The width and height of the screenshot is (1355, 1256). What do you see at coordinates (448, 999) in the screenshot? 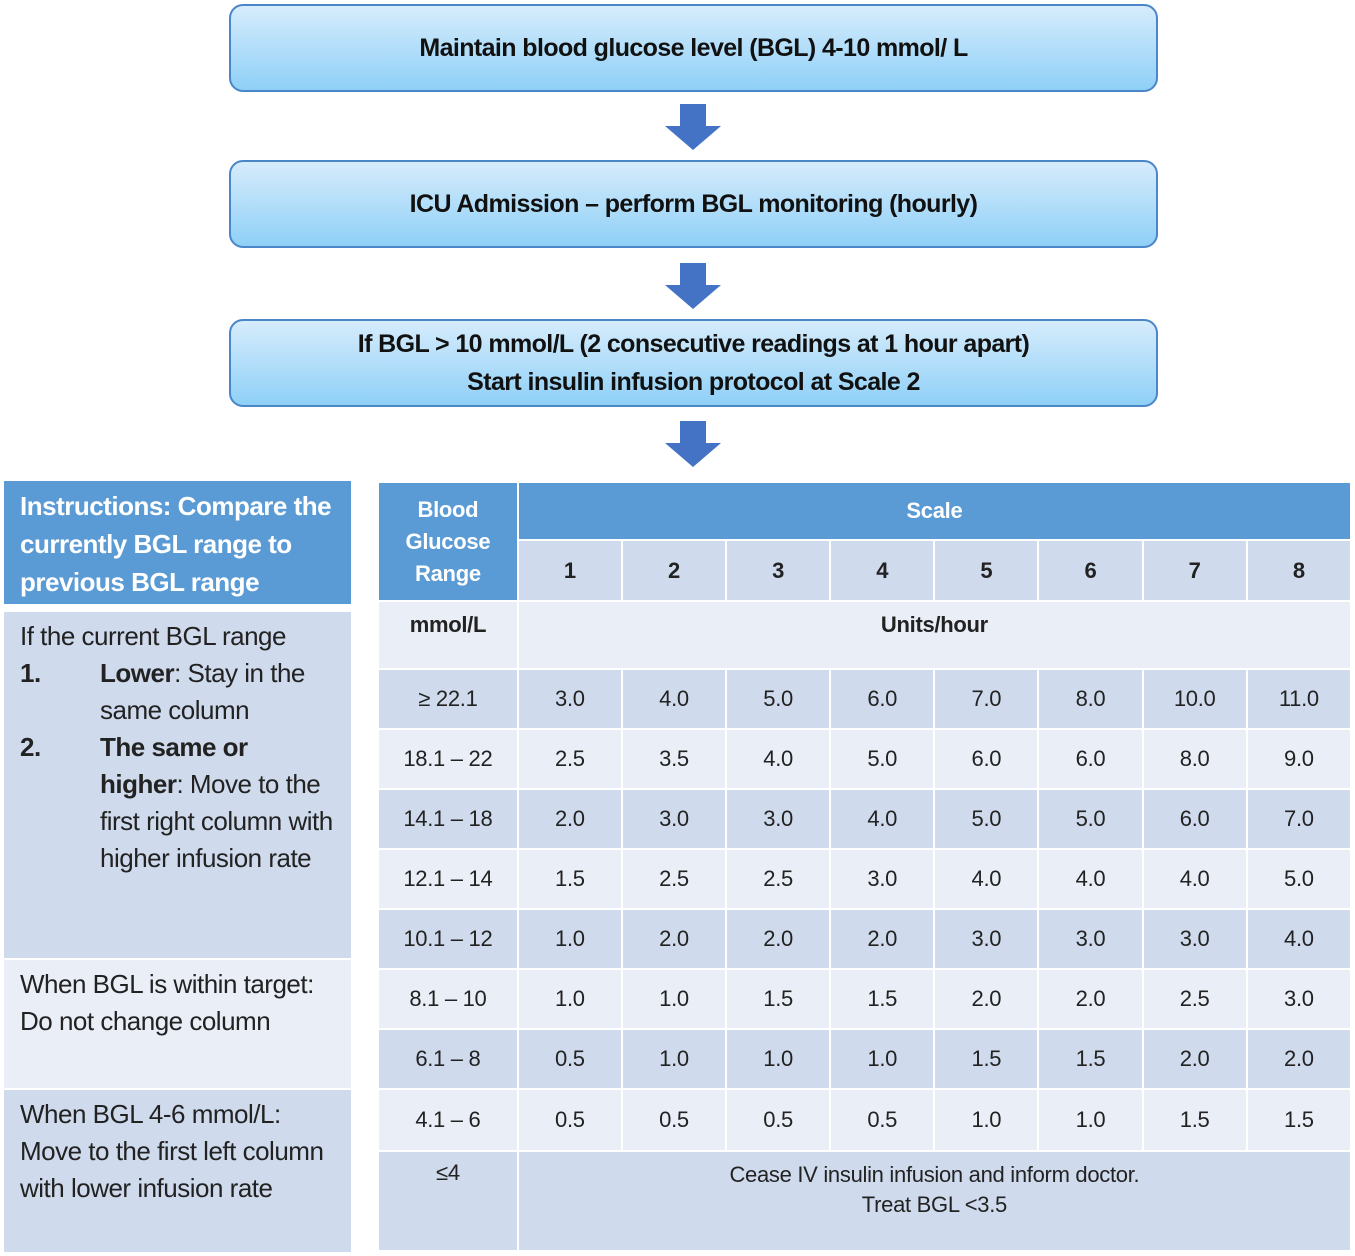
I see `range-cell: 8.1 – 10` at bounding box center [448, 999].